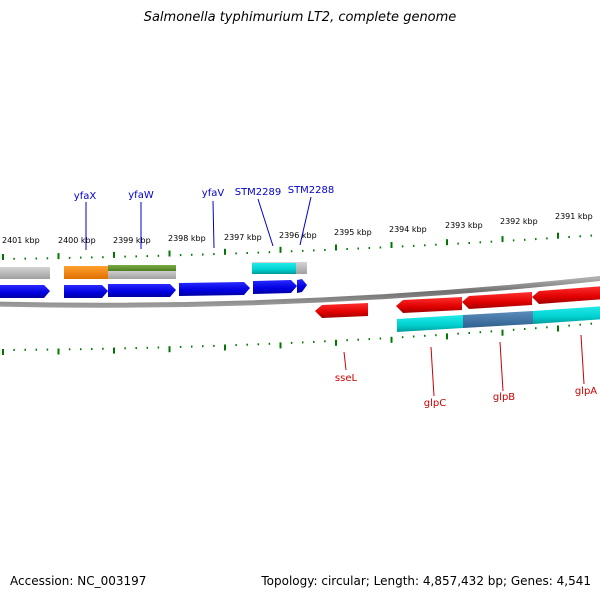  I want to click on kbp-label: 2401 kbp, so click(21, 240).